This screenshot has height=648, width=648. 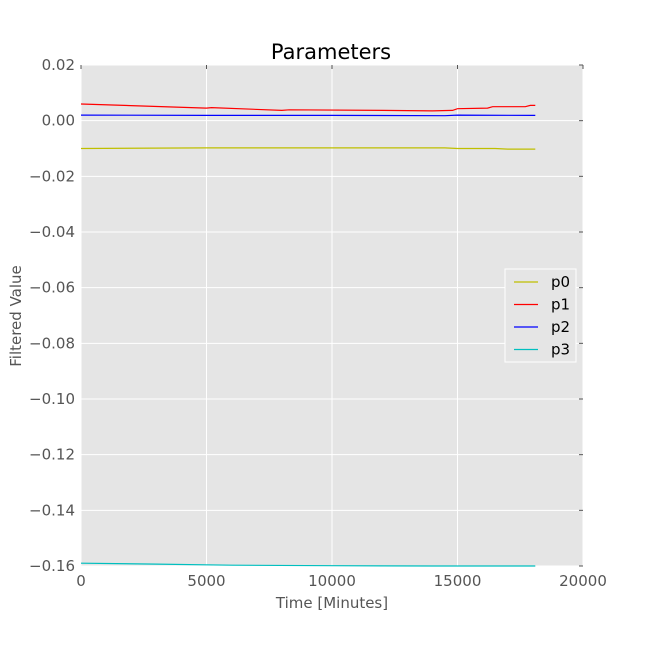 What do you see at coordinates (560, 282) in the screenshot?
I see `legend-label-p0: p0` at bounding box center [560, 282].